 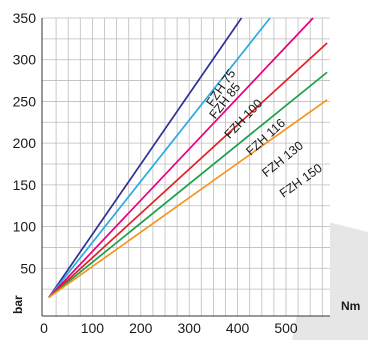 What do you see at coordinates (25, 18) in the screenshot?
I see `y-tick-label: 350` at bounding box center [25, 18].